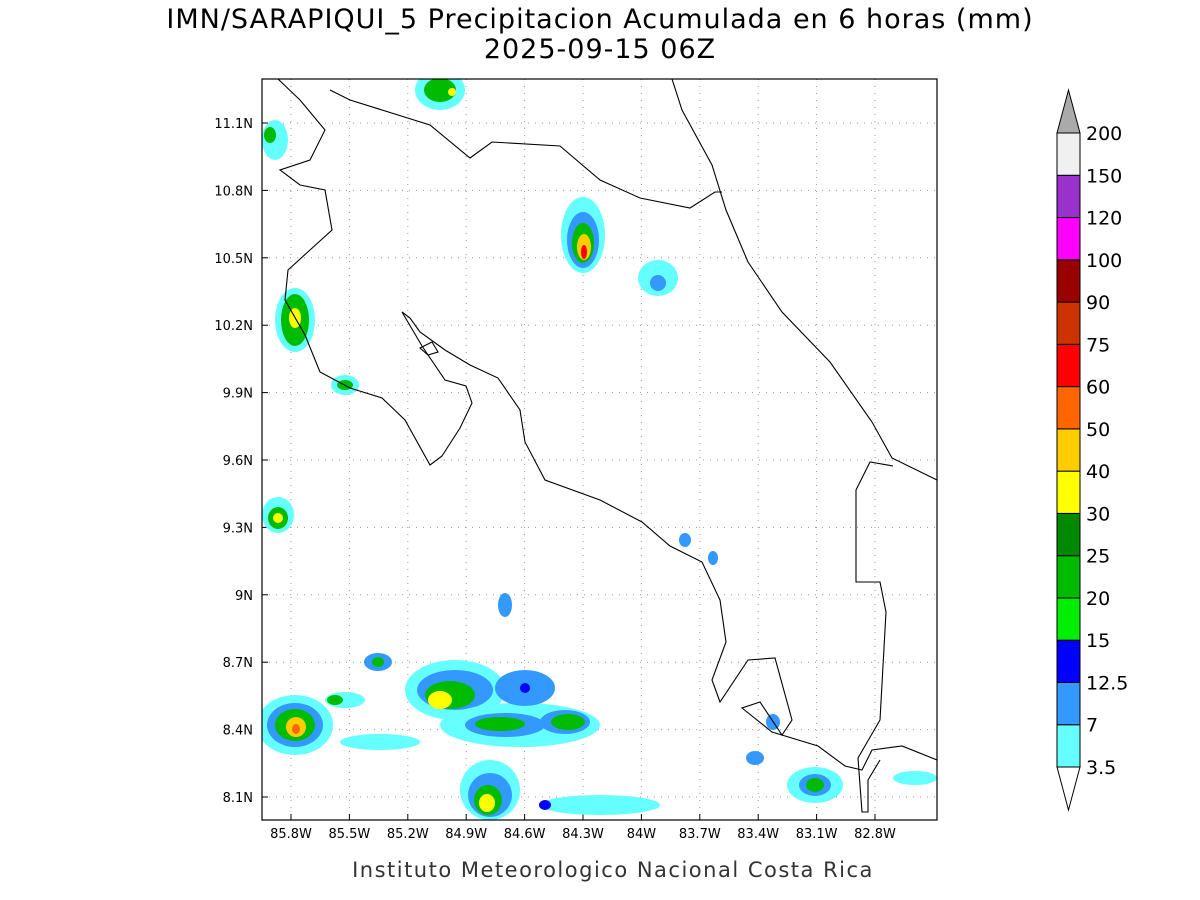  What do you see at coordinates (408, 834) in the screenshot?
I see `lon-tick-label: 85.2W` at bounding box center [408, 834].